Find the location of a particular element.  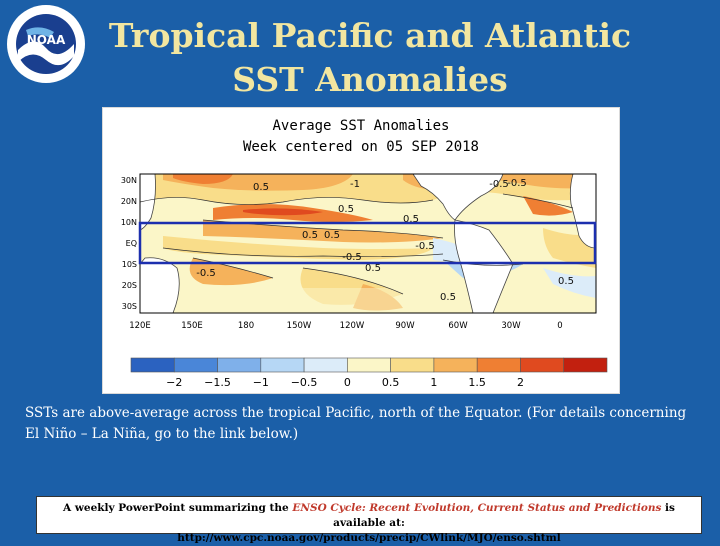

lon-label: 60W is located at coordinates (458, 326).